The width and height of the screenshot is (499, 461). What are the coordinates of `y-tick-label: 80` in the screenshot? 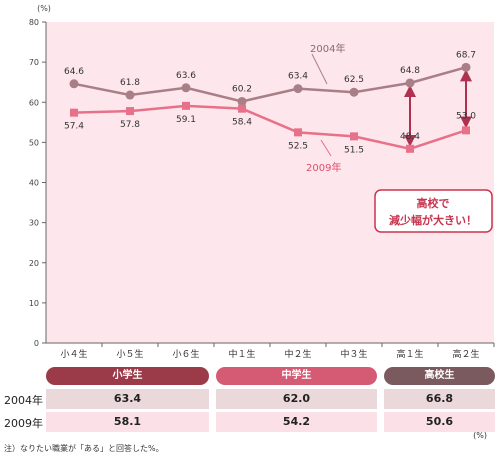 It's located at (34, 22).